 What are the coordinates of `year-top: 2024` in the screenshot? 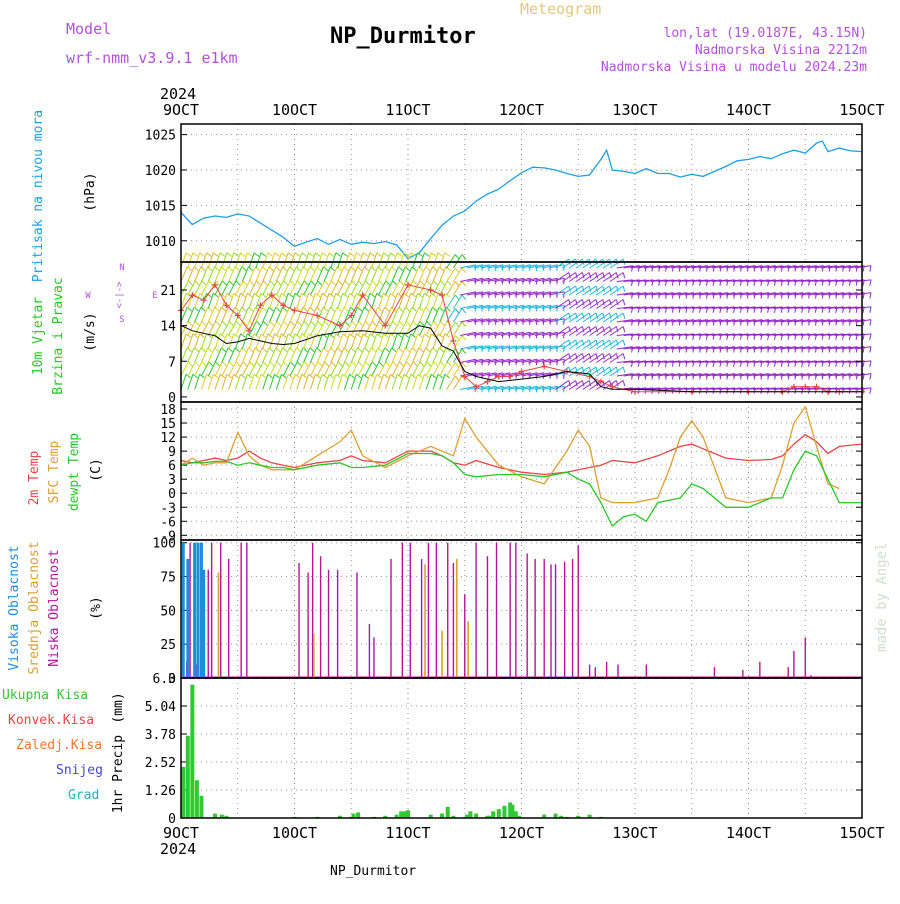 It's located at (178, 94).